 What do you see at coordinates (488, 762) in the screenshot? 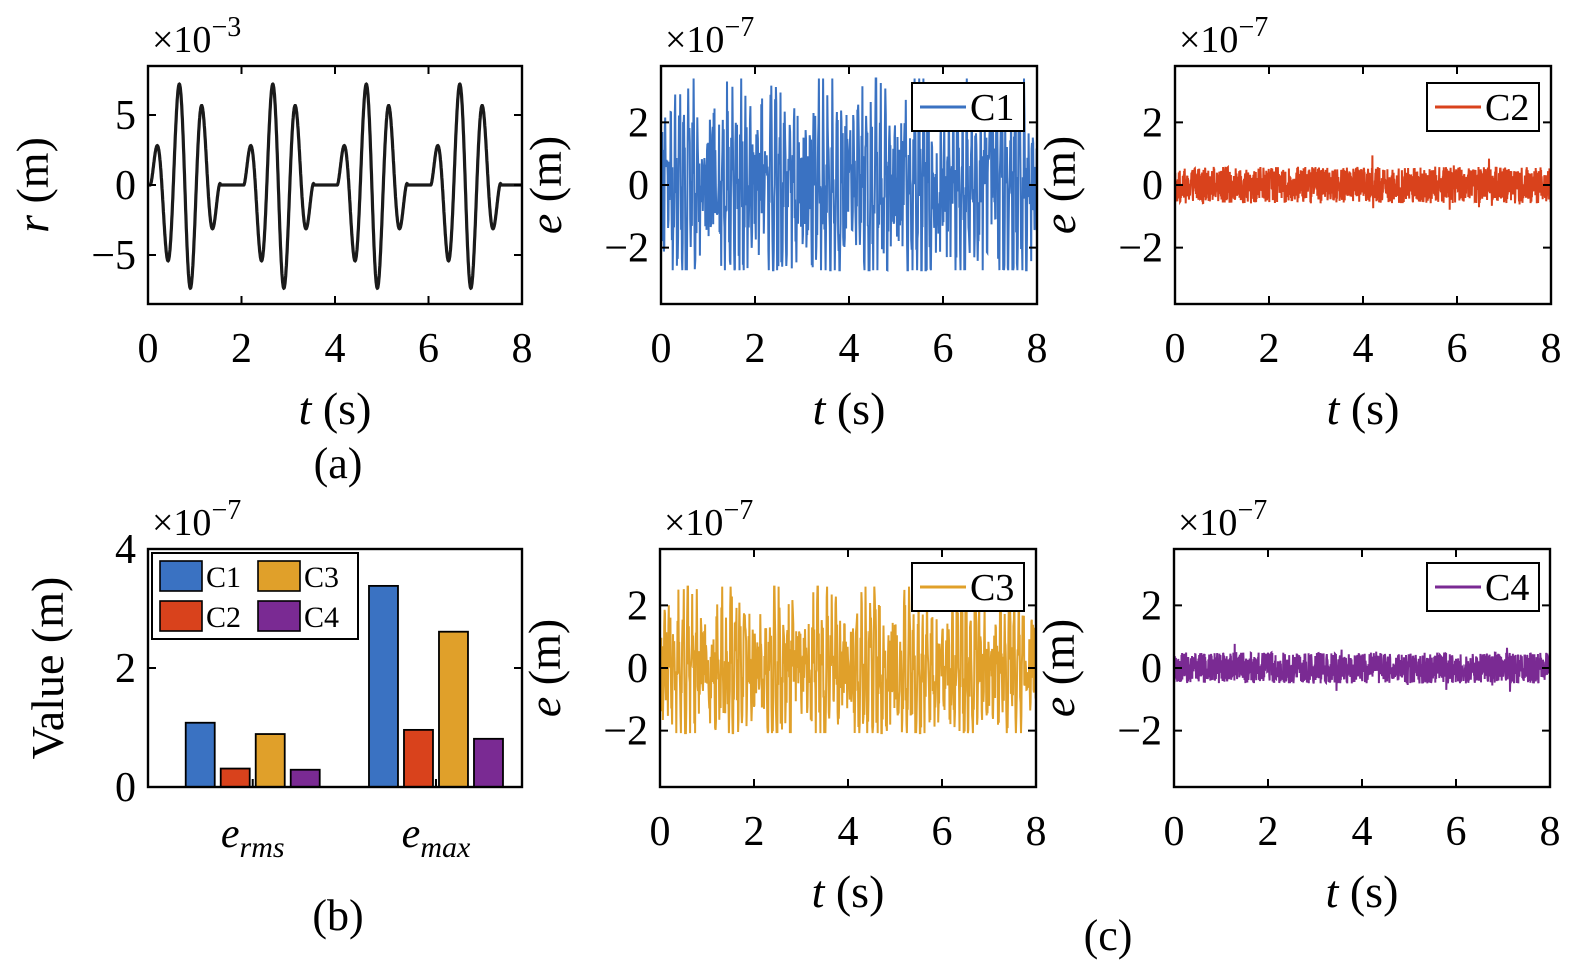
I see `bar-C4-max` at bounding box center [488, 762].